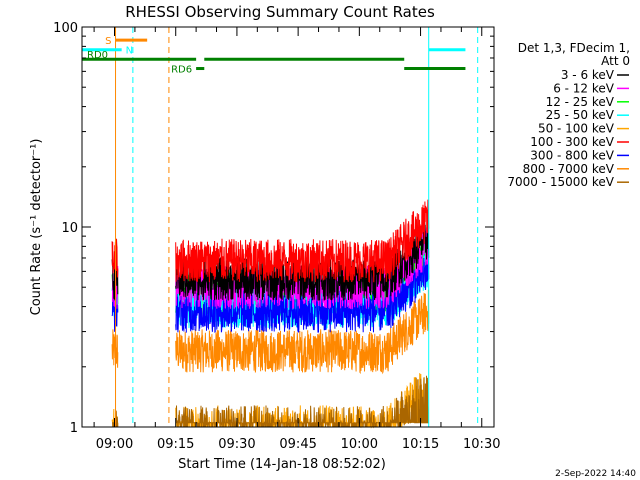  I want to click on x-tick-label: 10:30, so click(481, 444).